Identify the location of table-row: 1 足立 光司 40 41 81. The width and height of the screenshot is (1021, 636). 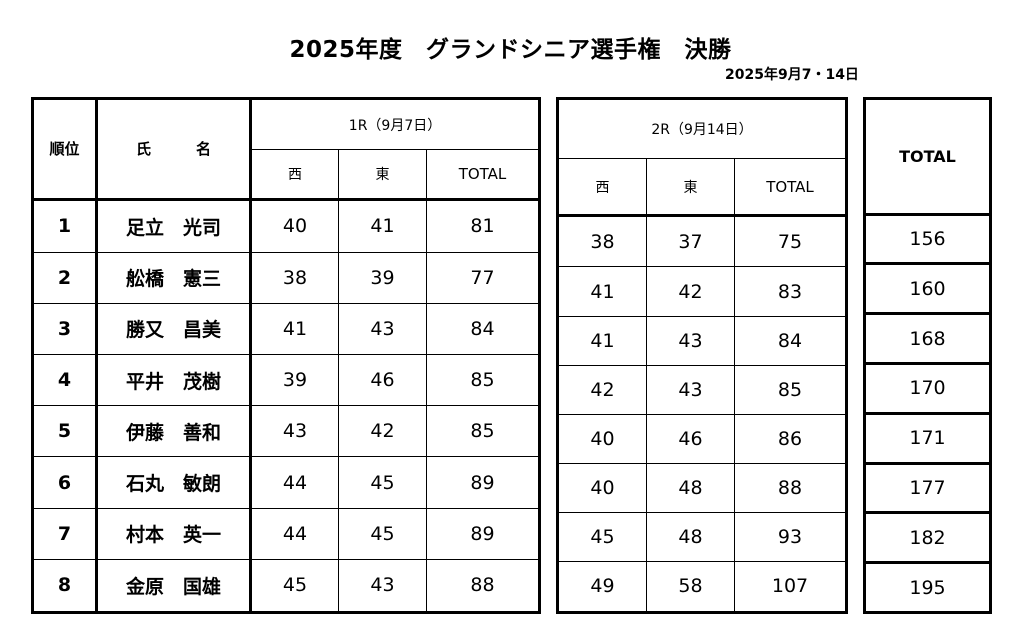
(286, 226).